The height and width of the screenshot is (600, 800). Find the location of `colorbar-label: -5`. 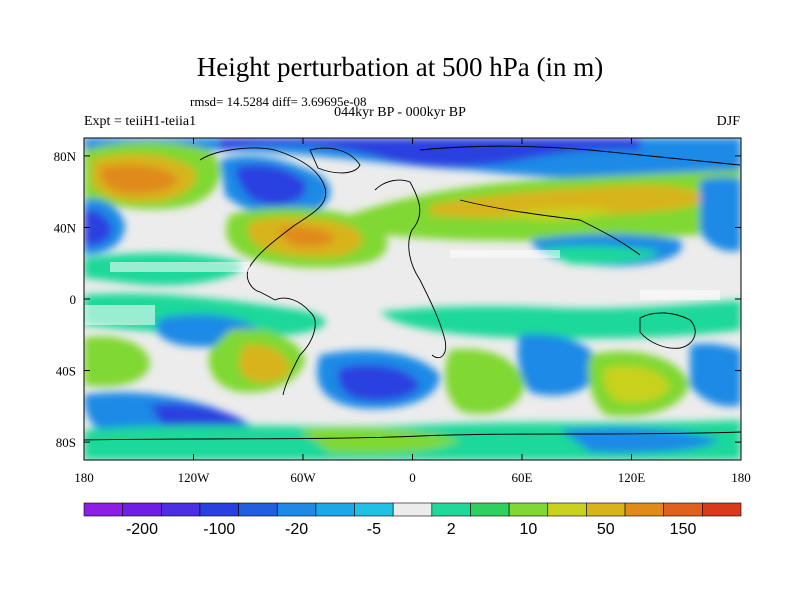

colorbar-label: -5 is located at coordinates (374, 529).